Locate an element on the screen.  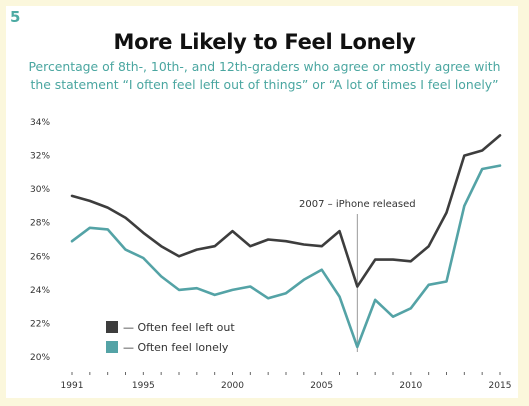
y-tick-label: 26% is located at coordinates (40, 257).